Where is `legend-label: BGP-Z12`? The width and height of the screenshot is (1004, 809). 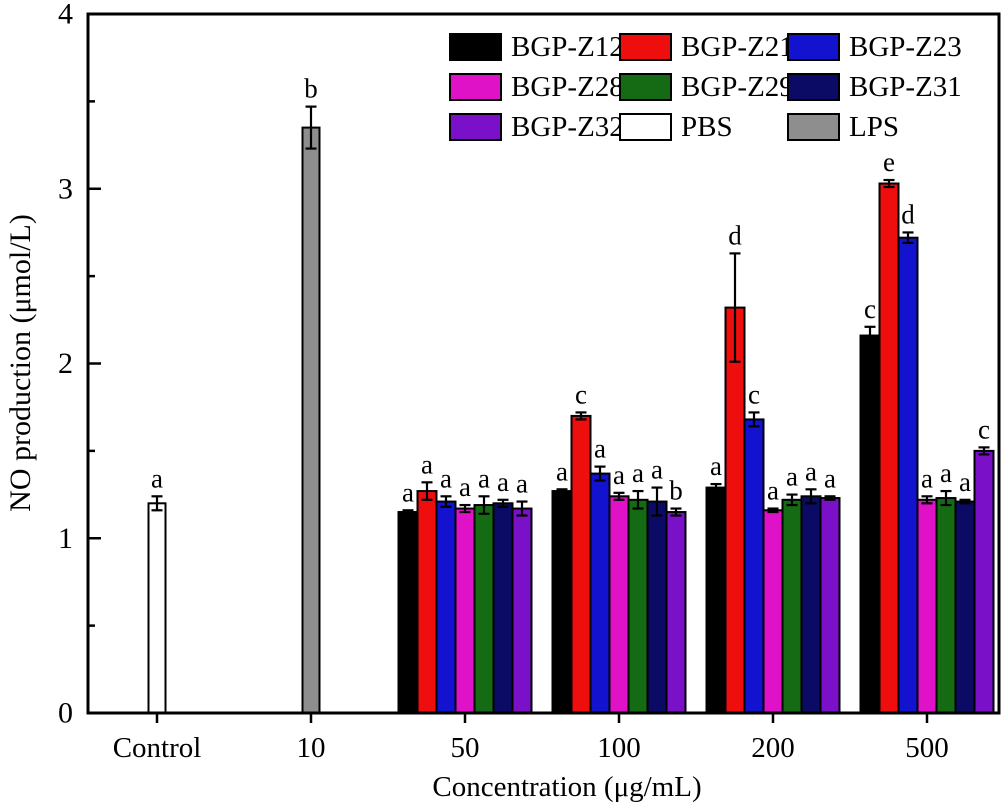 legend-label: BGP-Z12 is located at coordinates (567, 46).